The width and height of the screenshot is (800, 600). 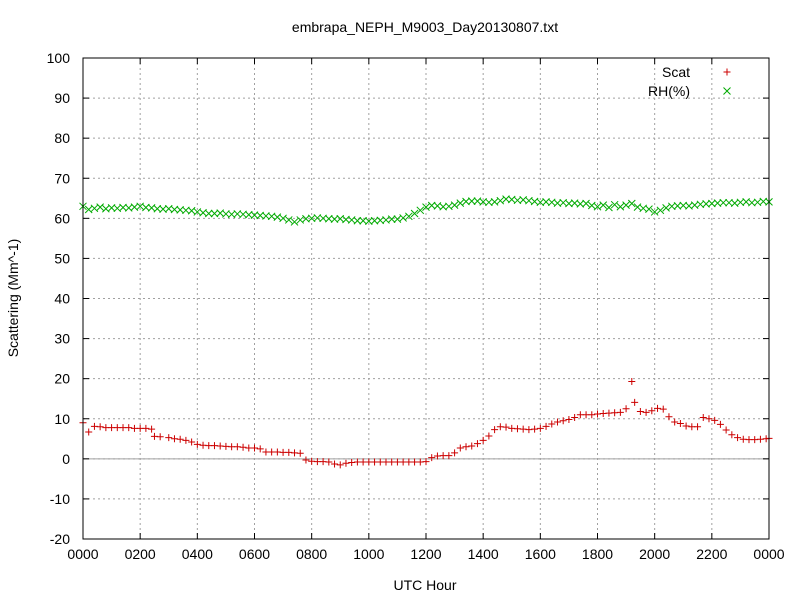 What do you see at coordinates (62, 339) in the screenshot?
I see `y-tick-label: 30` at bounding box center [62, 339].